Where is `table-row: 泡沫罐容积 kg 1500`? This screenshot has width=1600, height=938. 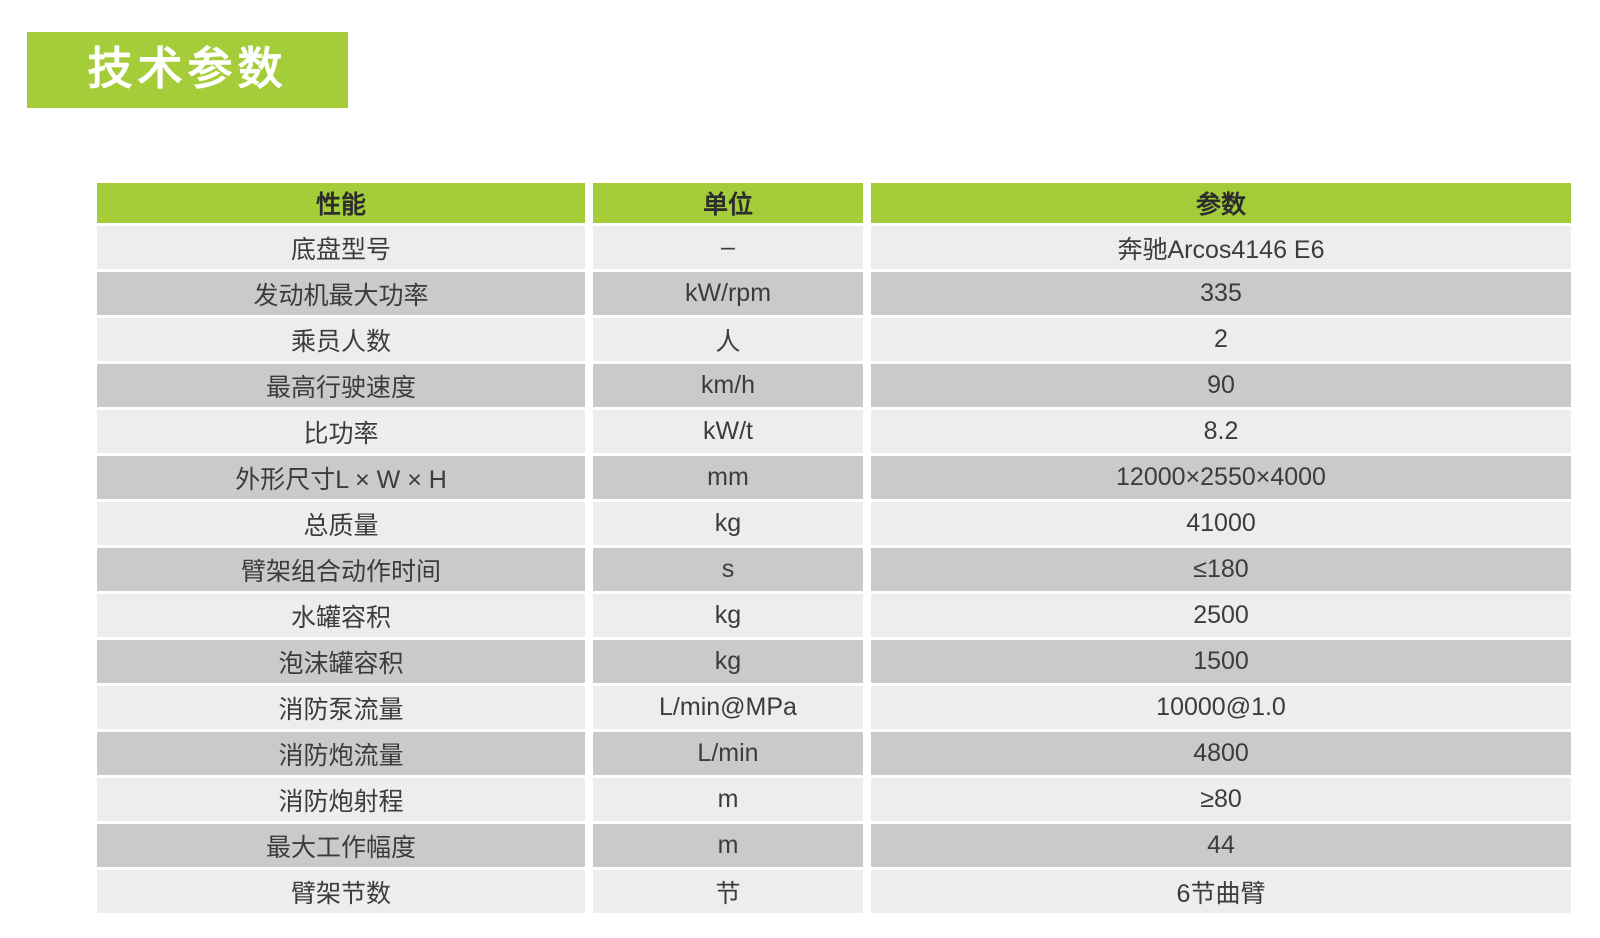
table-row: 泡沫罐容积 kg 1500 is located at coordinates (834, 661).